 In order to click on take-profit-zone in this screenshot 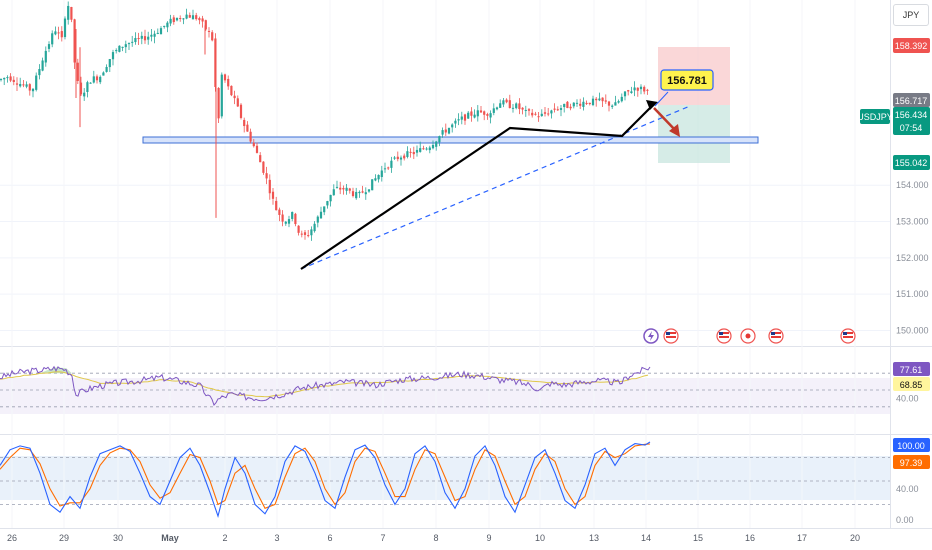, I will do `click(694, 134)`.